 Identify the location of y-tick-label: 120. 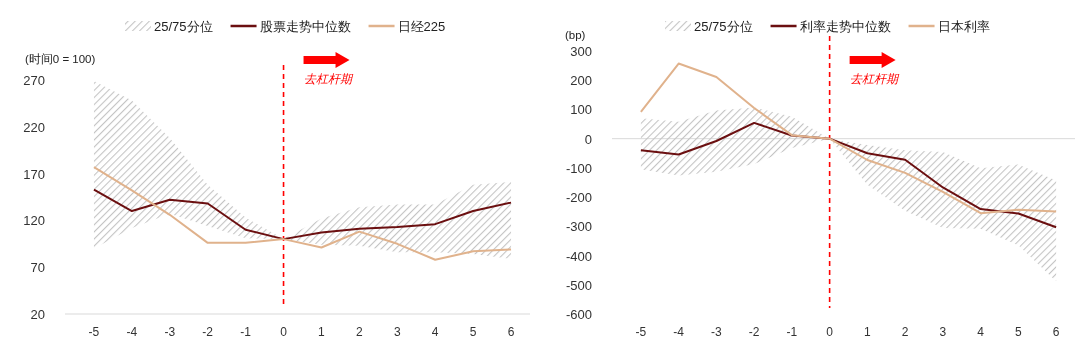
(34, 221).